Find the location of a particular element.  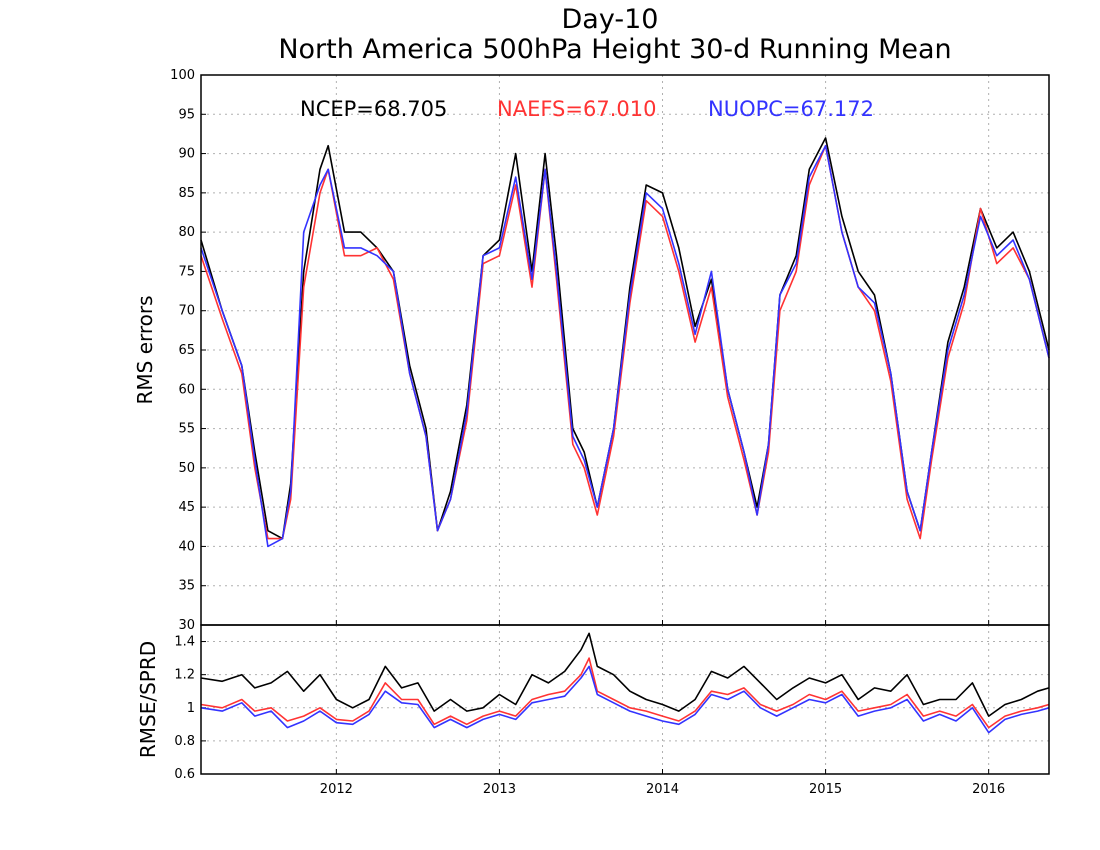

legend-entry: NCEP=68.705 is located at coordinates (373, 109).